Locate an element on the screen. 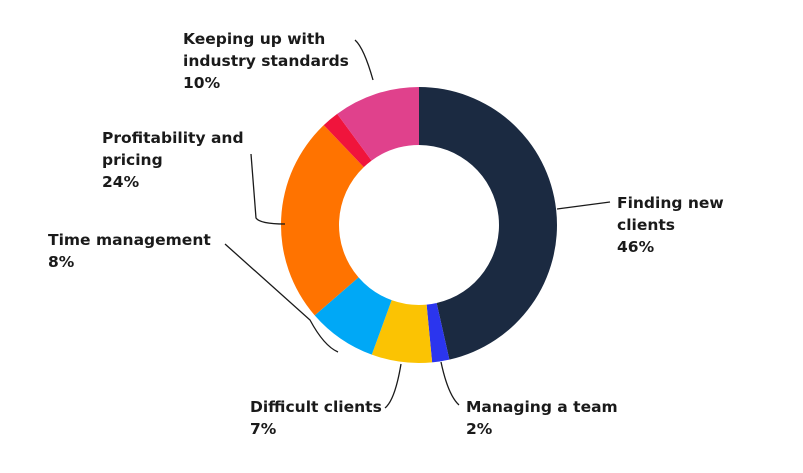 Image resolution: width=803 pixels, height=473 pixels. slice-value-label: 8% is located at coordinates (61, 262).